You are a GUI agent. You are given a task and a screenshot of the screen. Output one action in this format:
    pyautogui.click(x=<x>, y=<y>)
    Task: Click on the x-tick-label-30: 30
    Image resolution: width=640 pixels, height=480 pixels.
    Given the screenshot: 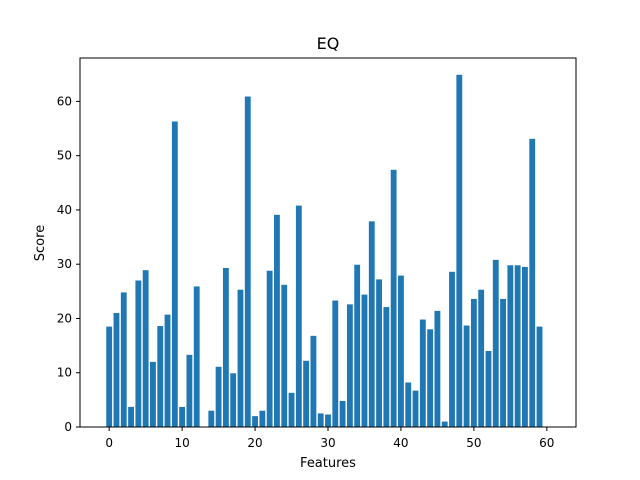 What is the action you would take?
    pyautogui.click(x=327, y=443)
    